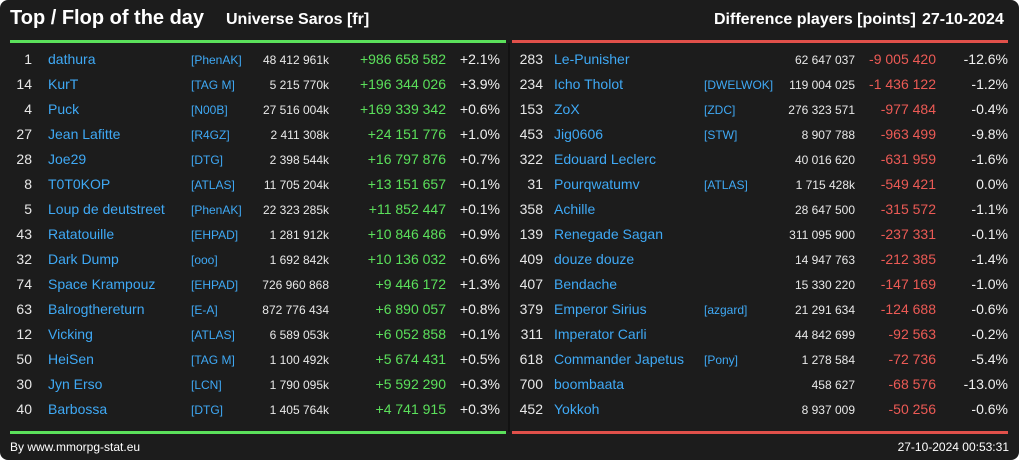 The width and height of the screenshot is (1019, 460). Describe the element at coordinates (204, 260) in the screenshot. I see `alliance-tag-link: [ooo]` at that location.